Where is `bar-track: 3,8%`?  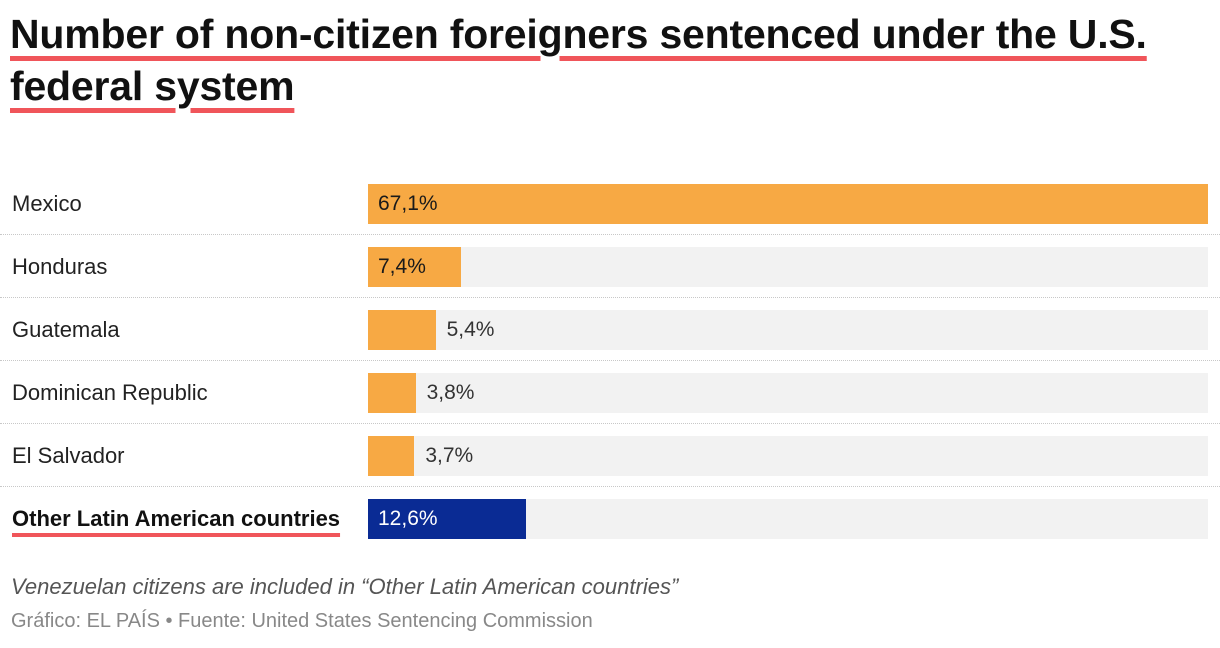 bar-track: 3,8% is located at coordinates (788, 393).